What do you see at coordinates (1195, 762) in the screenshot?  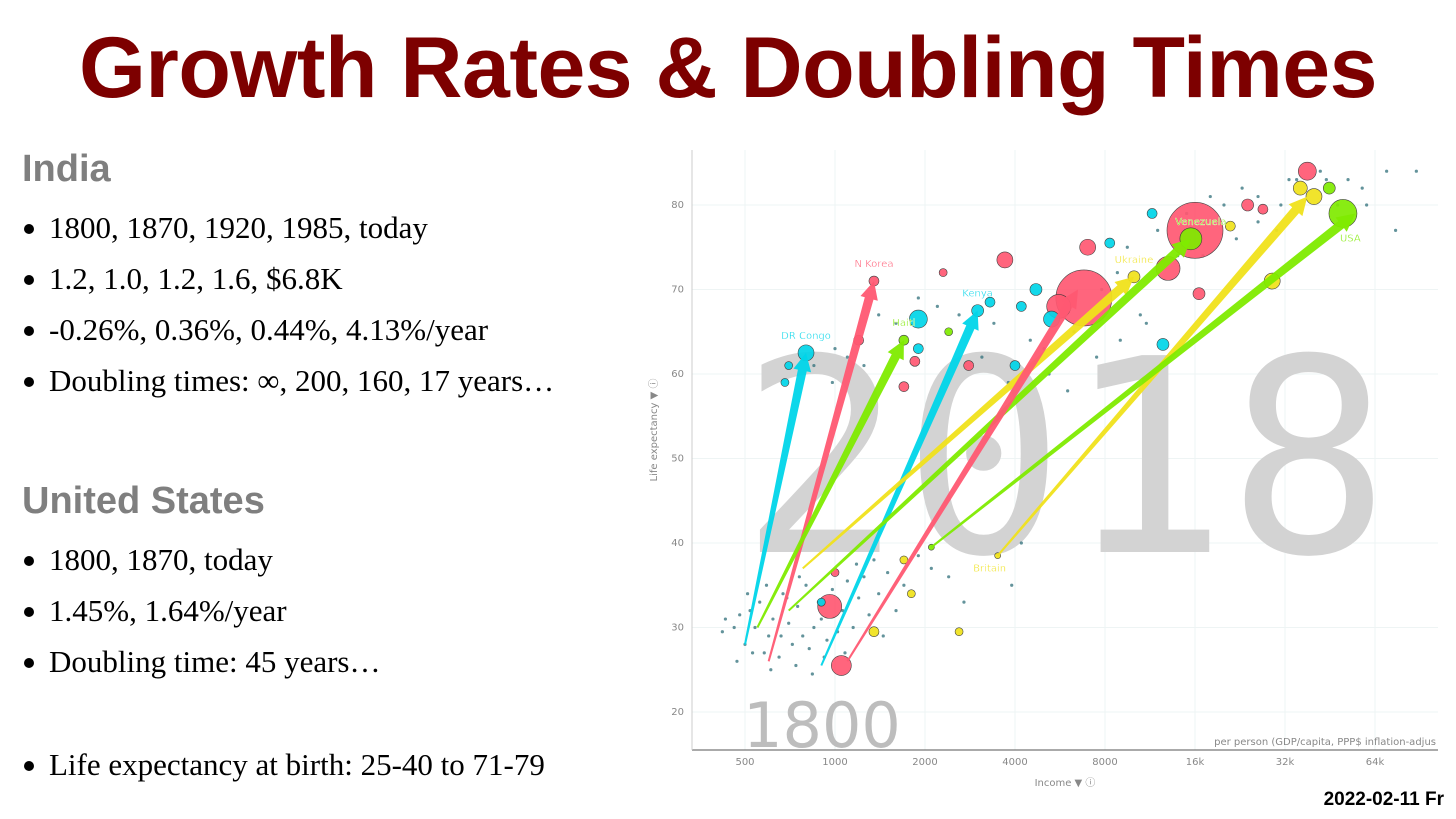 I see `x-tick-label: 16k` at bounding box center [1195, 762].